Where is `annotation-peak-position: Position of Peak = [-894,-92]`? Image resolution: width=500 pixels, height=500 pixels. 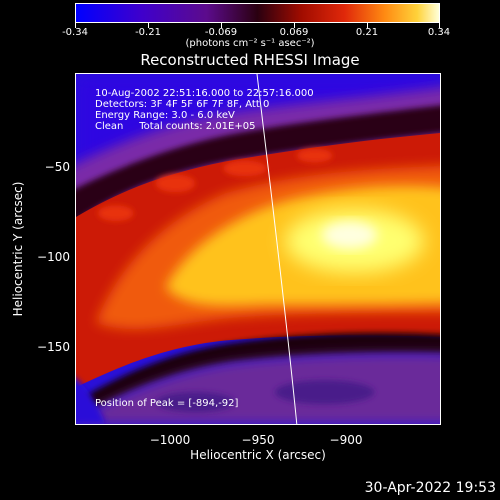
annotation-peak-position: Position of Peak = [-894,-92] is located at coordinates (167, 403).